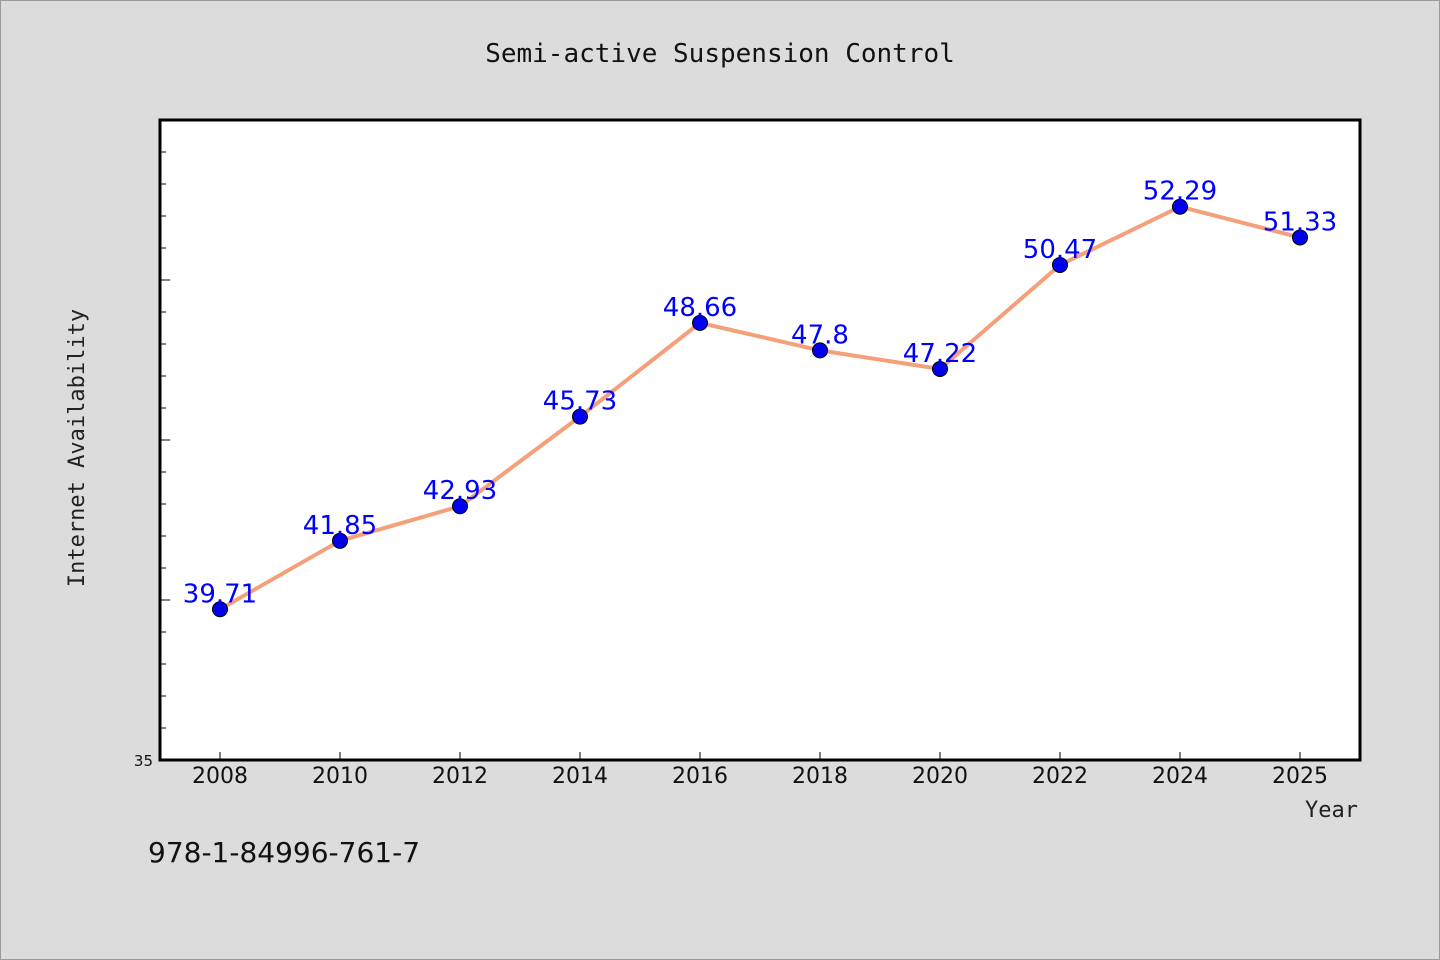  What do you see at coordinates (143, 761) in the screenshot?
I see `y-tick-label-min: 35` at bounding box center [143, 761].